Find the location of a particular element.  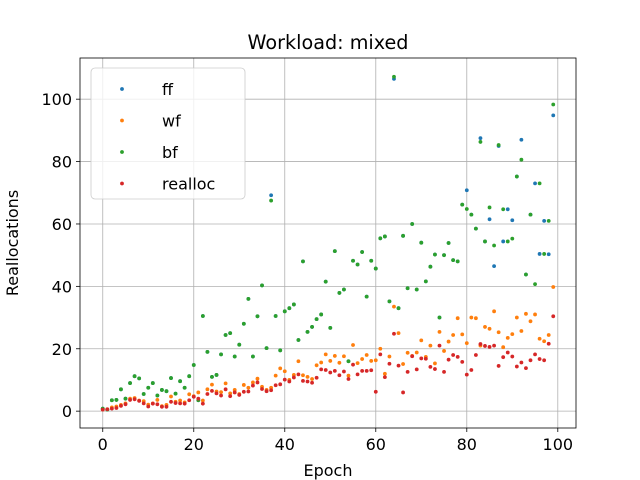

legend-box is located at coordinates (168, 133).